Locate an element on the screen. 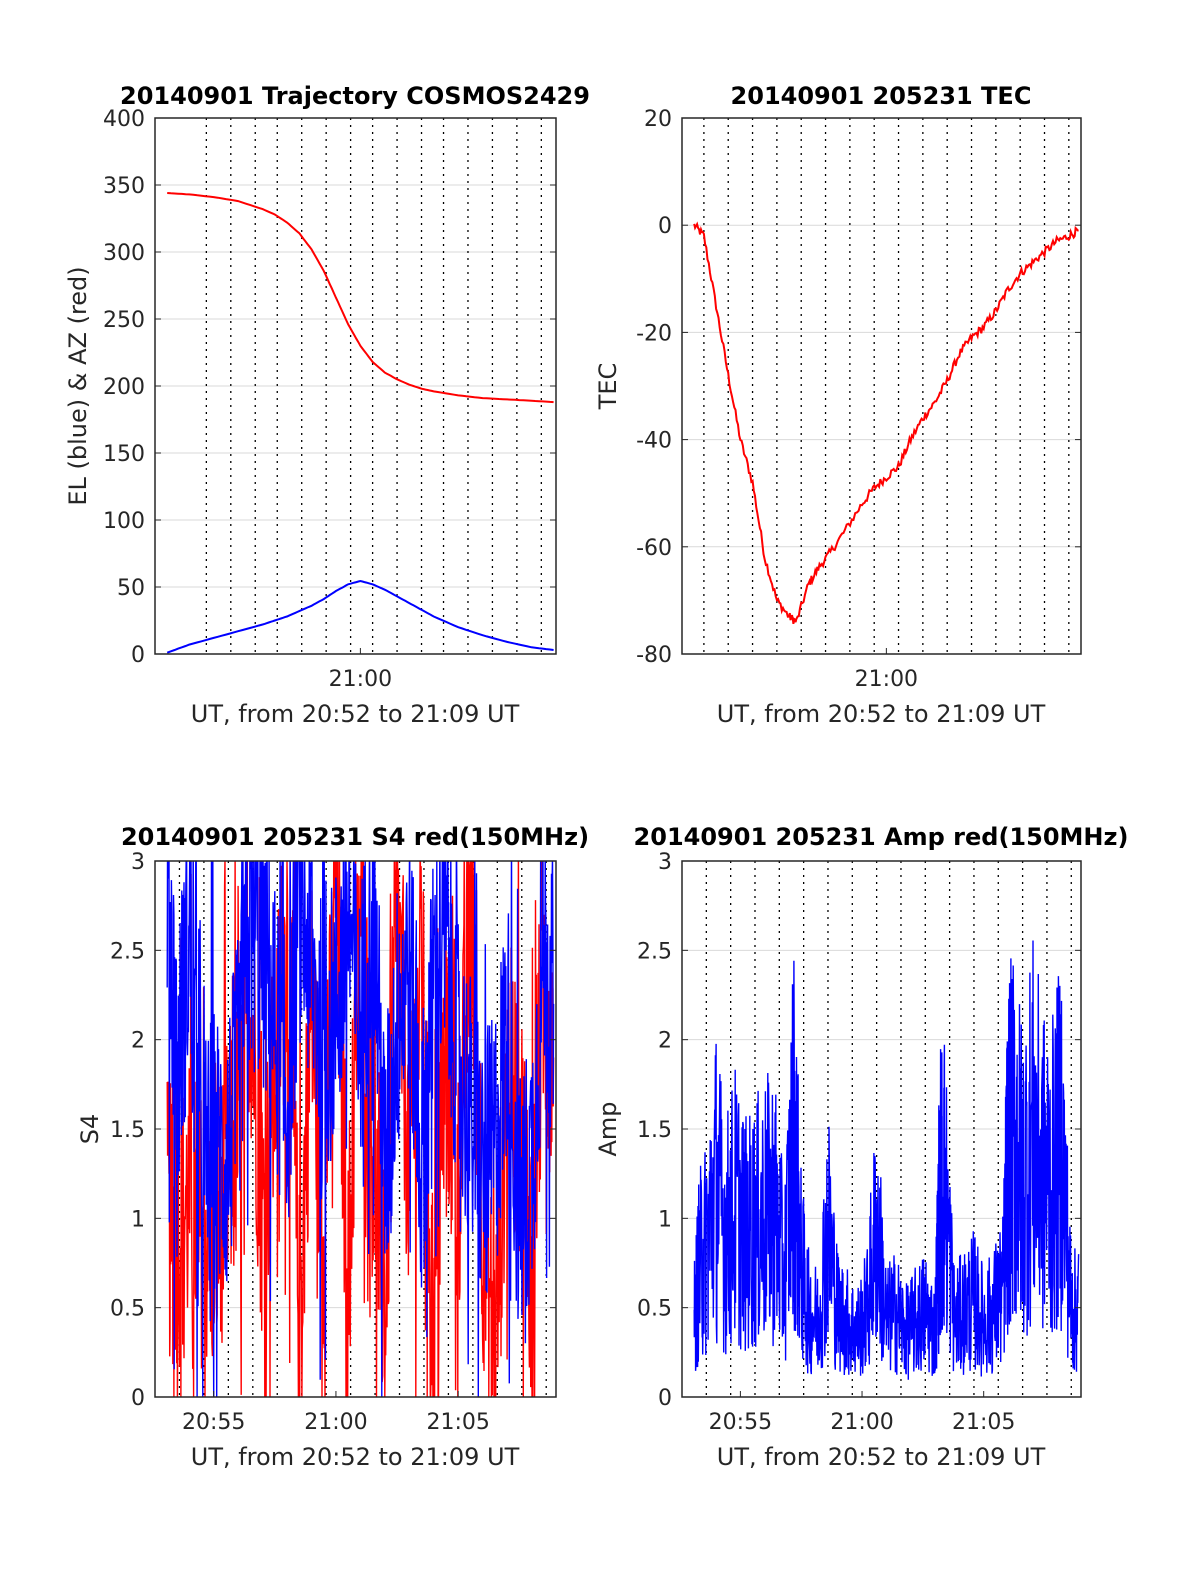 This screenshot has width=1200, height=1575. series-line-blue is located at coordinates (360, 1129).